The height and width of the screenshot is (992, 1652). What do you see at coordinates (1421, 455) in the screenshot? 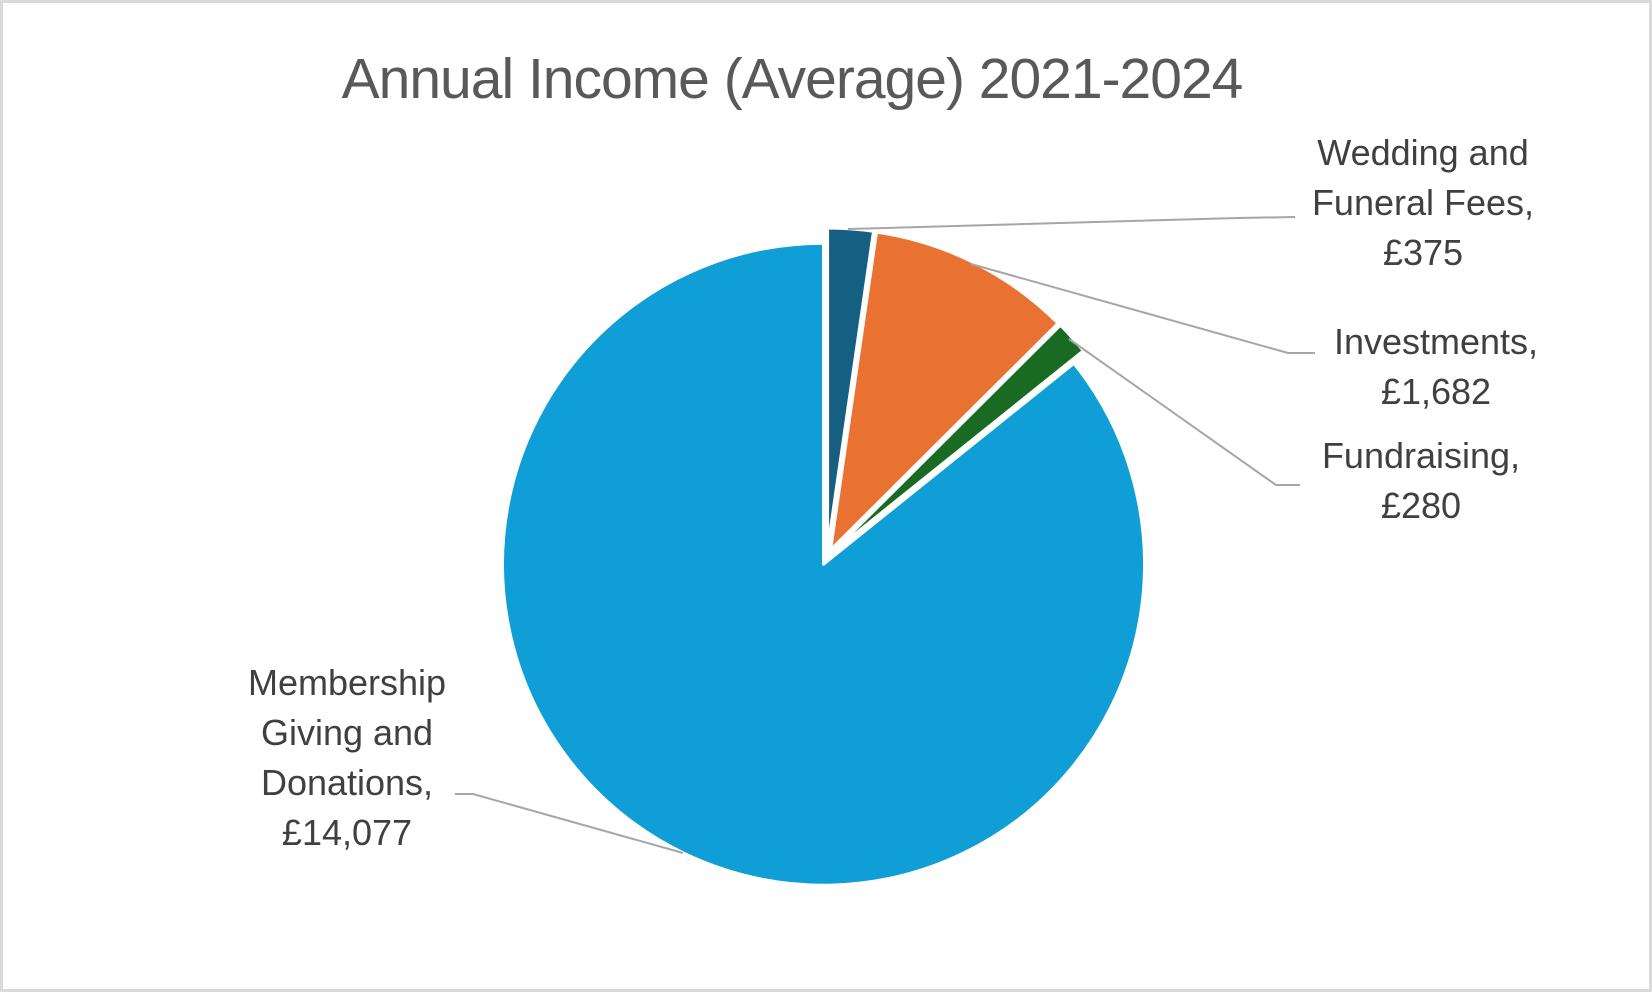
I see `data-label-line: Fundraising,` at bounding box center [1421, 455].